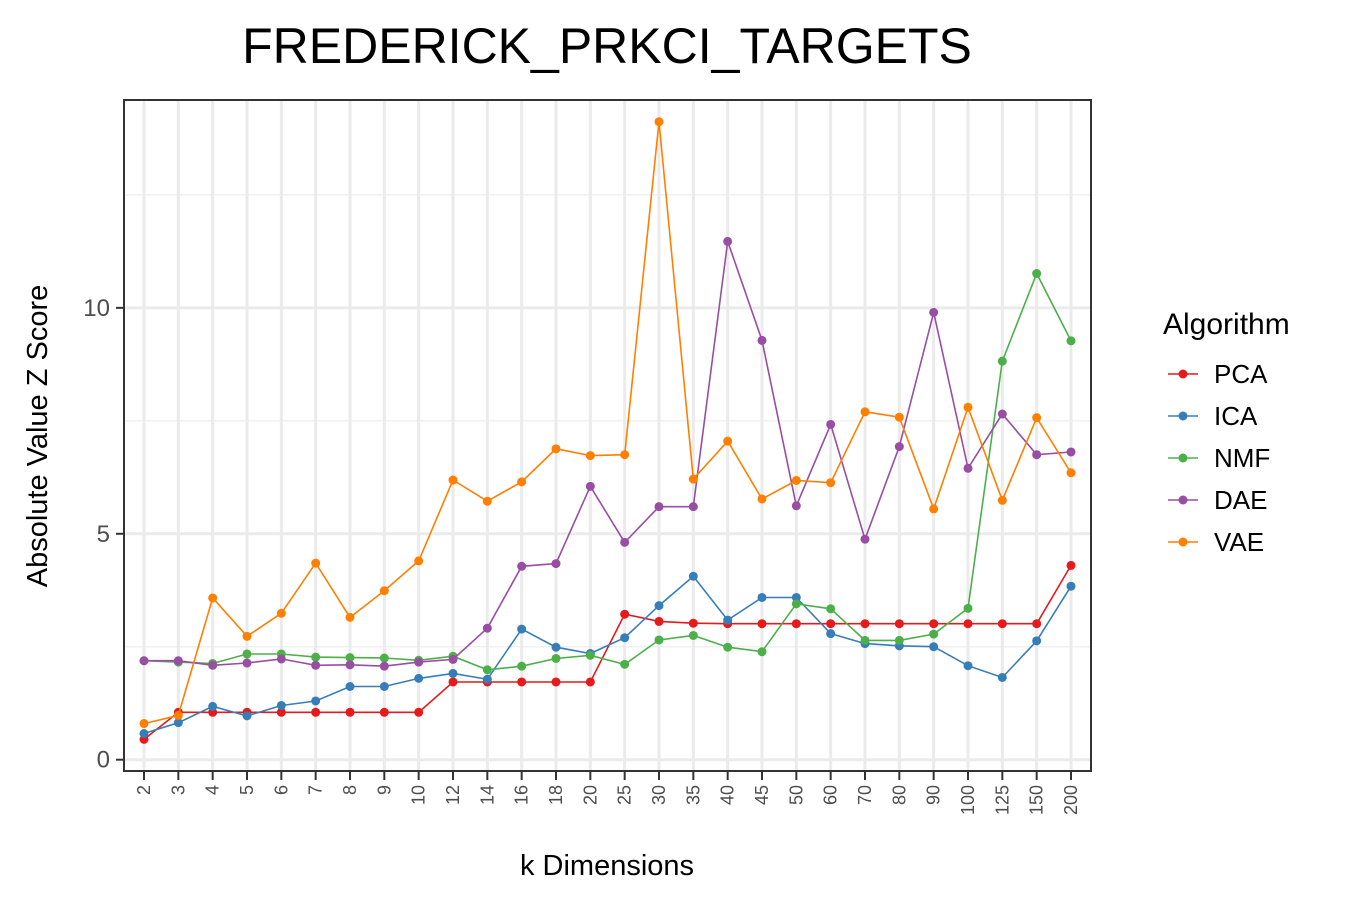  What do you see at coordinates (607, 655) in the screenshot?
I see `series-line-ica` at bounding box center [607, 655].